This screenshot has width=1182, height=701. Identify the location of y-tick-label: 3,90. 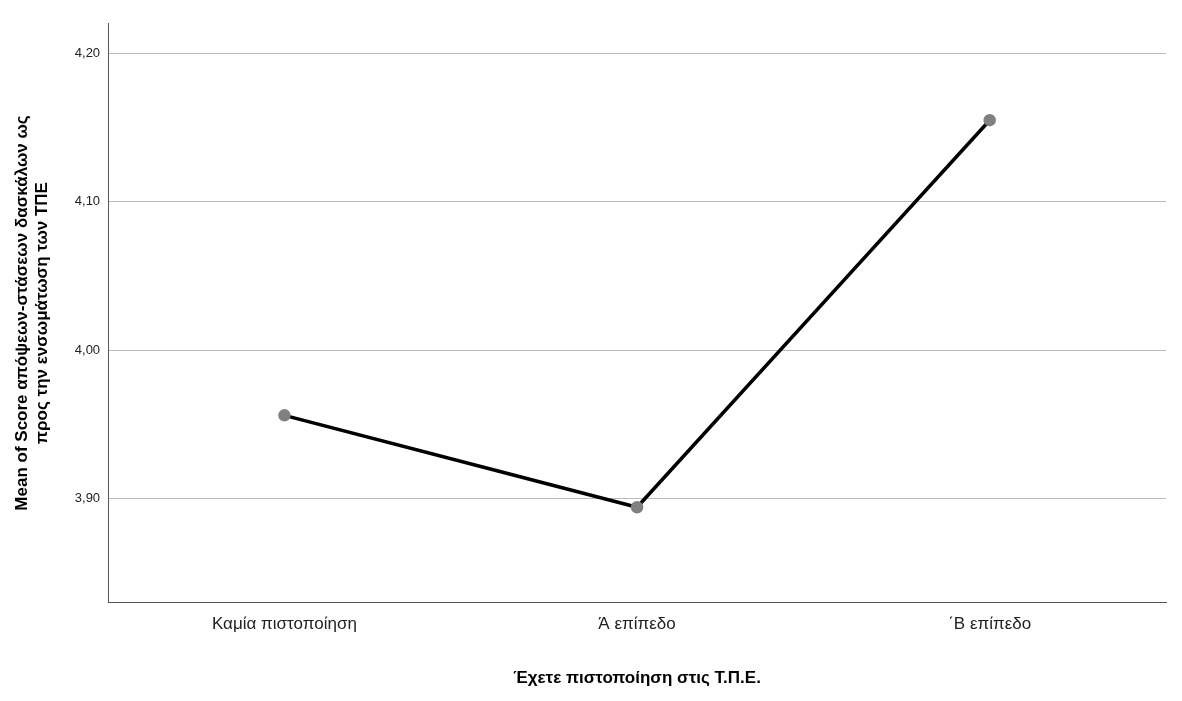
(87, 497).